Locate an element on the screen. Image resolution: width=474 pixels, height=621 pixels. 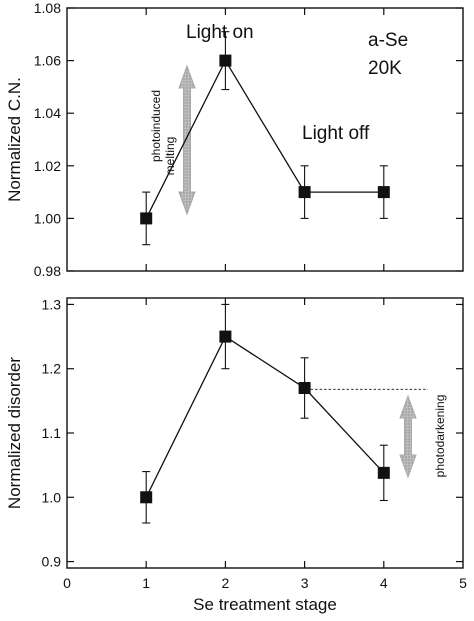
y-tick-label: 1.02 is located at coordinates (47, 166).